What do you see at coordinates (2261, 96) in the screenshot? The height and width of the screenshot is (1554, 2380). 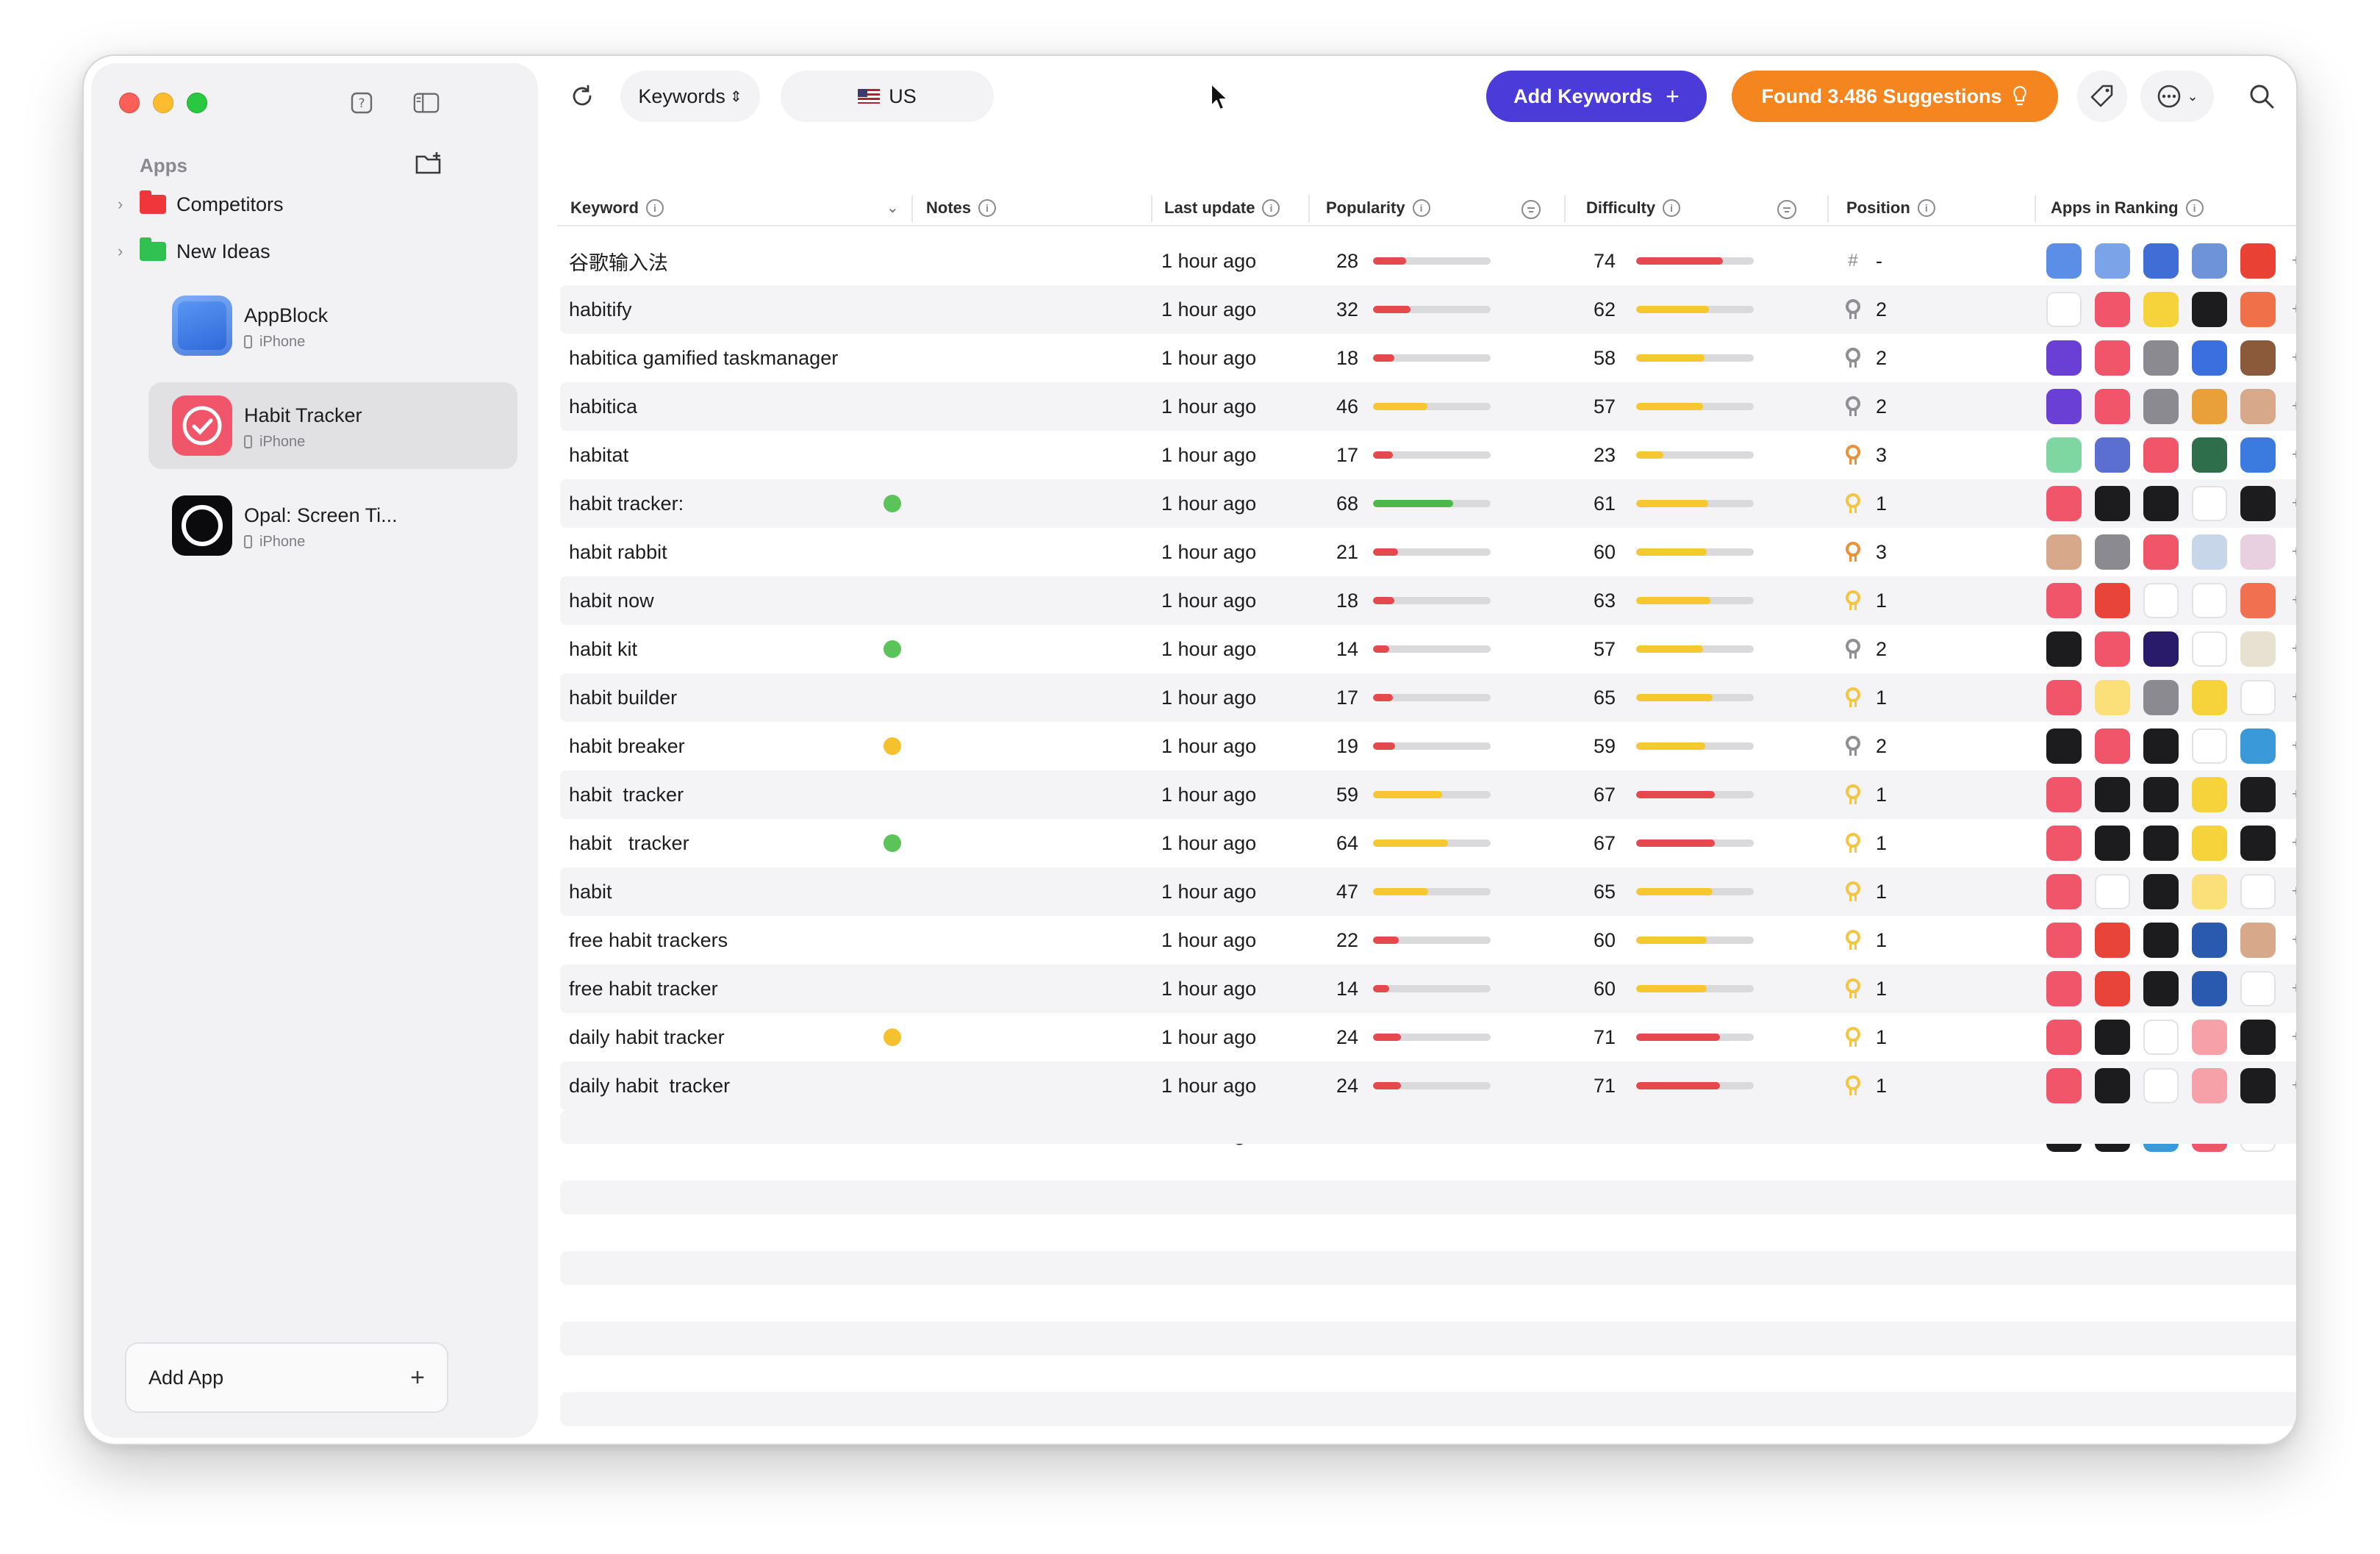 I see `search-button` at bounding box center [2261, 96].